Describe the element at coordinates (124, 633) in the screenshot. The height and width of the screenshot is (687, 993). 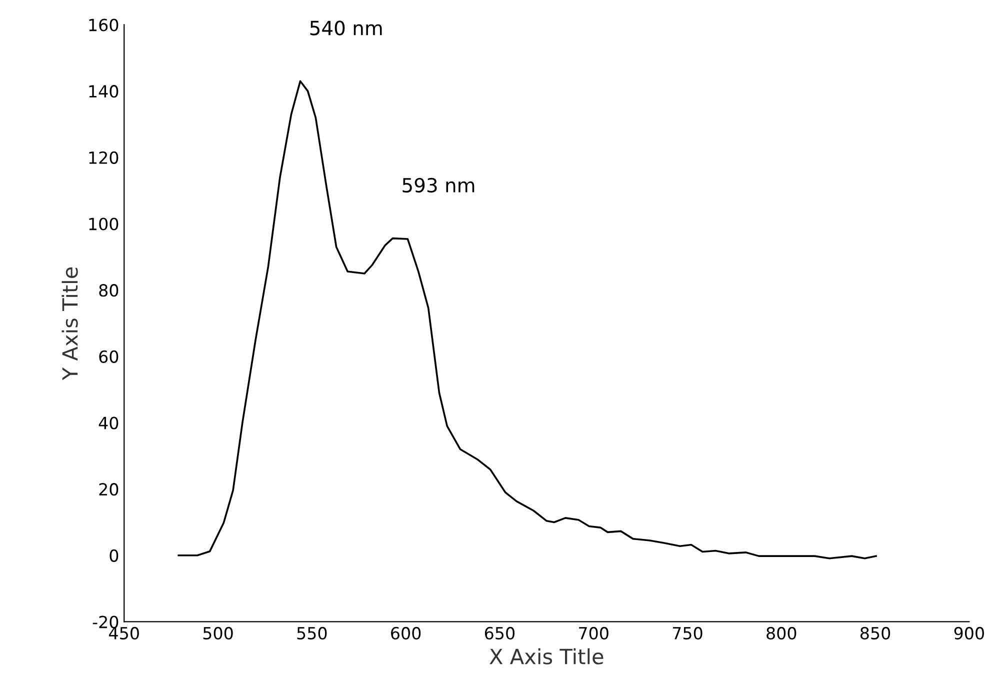
I see `x-tick-label: 450` at that location.